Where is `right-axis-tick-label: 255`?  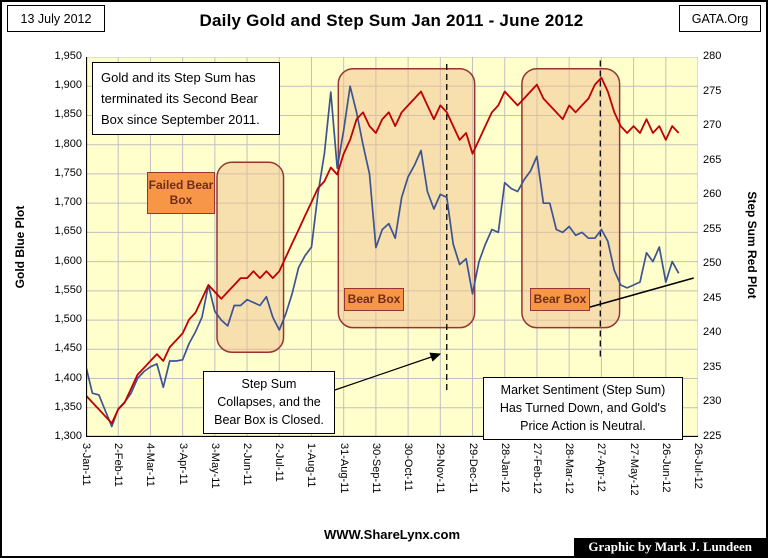 right-axis-tick-label: 255 is located at coordinates (712, 228).